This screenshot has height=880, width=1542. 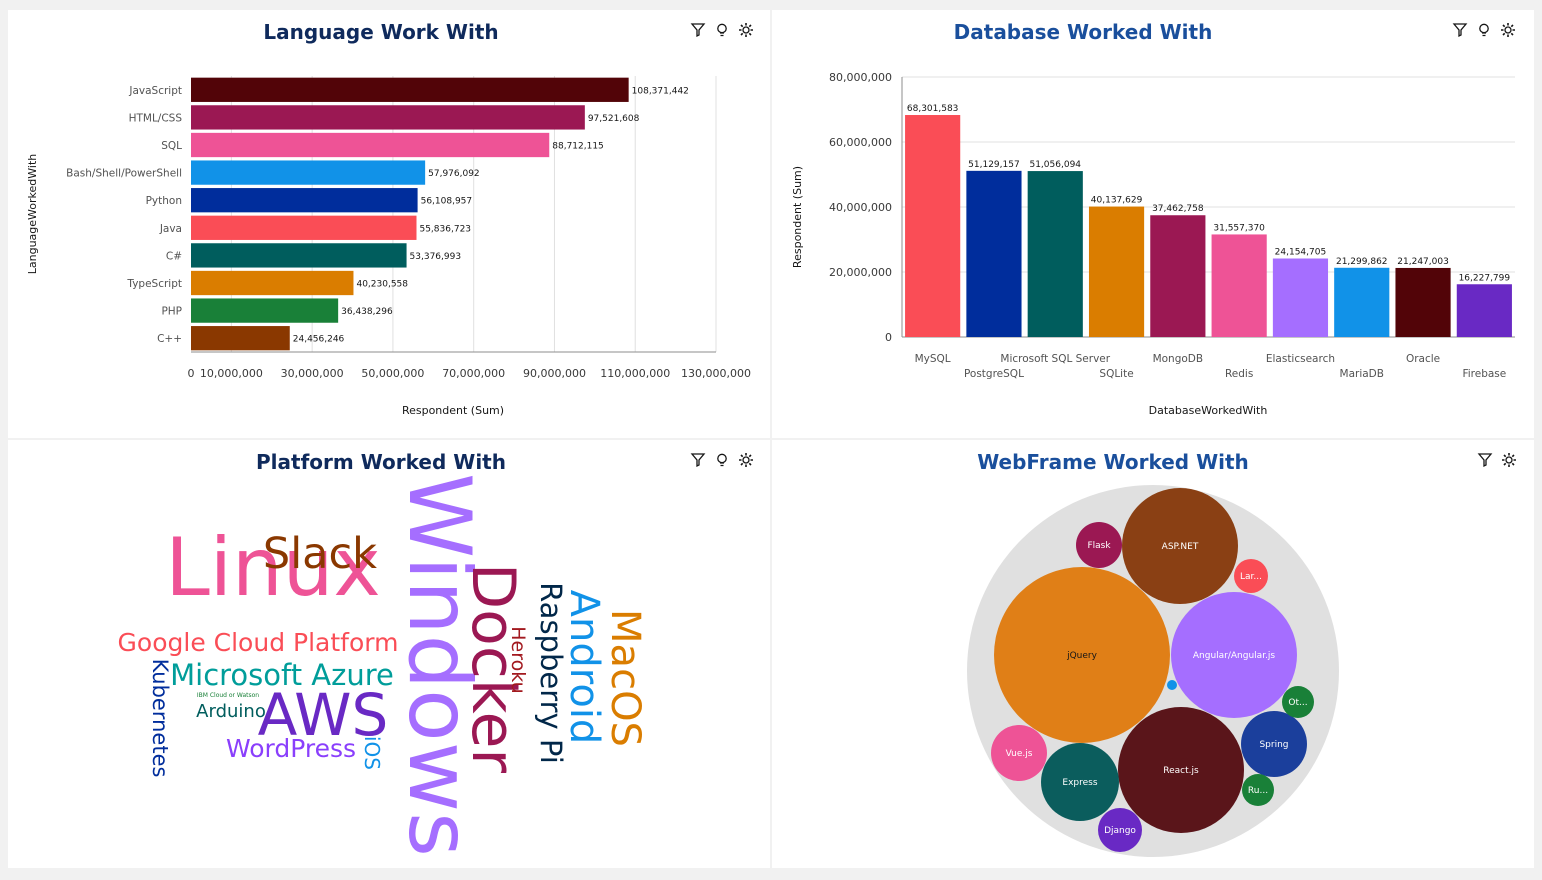 I want to click on x-axis-title: DatabaseWorkedWith, so click(x=1208, y=410).